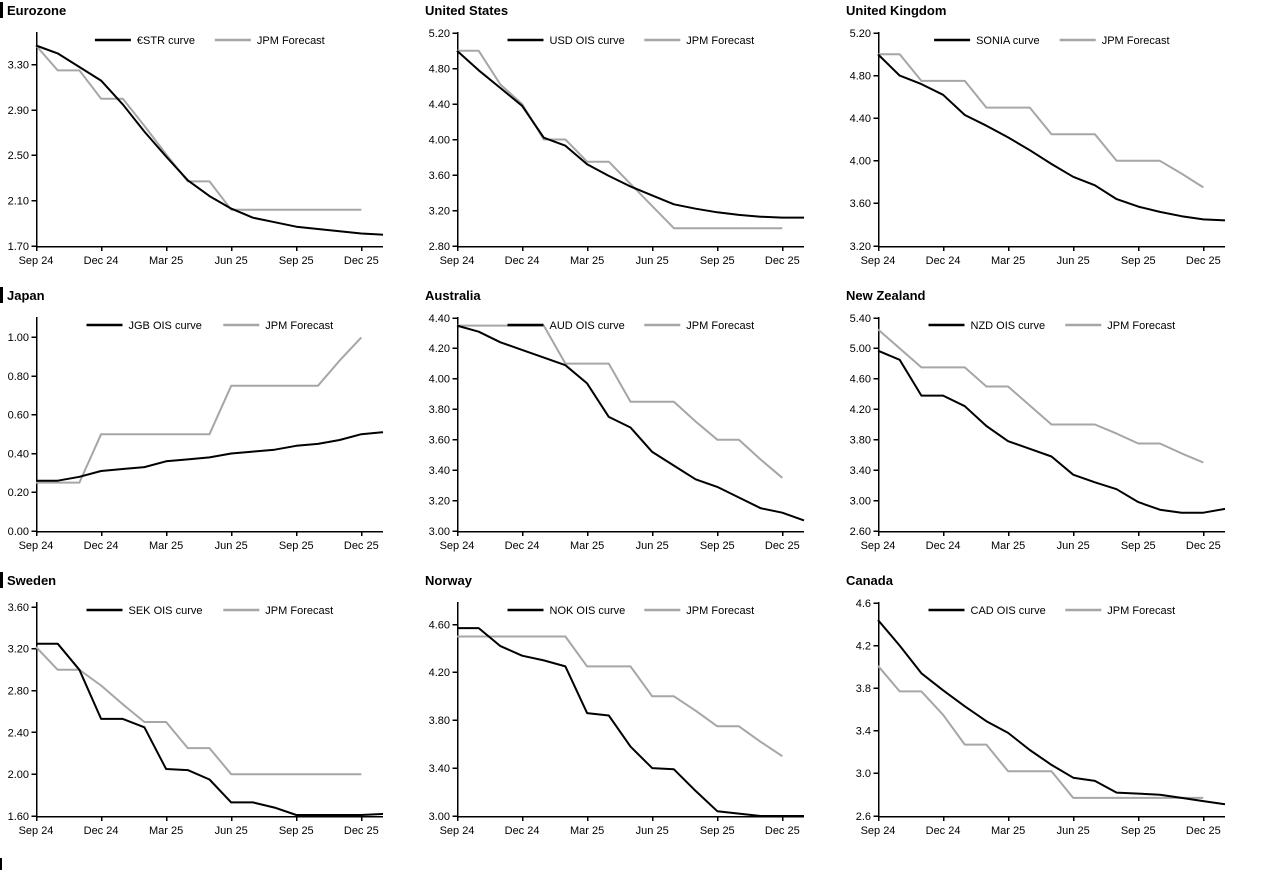  What do you see at coordinates (587, 326) in the screenshot?
I see `legend-label-market: AUD OIS curve` at bounding box center [587, 326].